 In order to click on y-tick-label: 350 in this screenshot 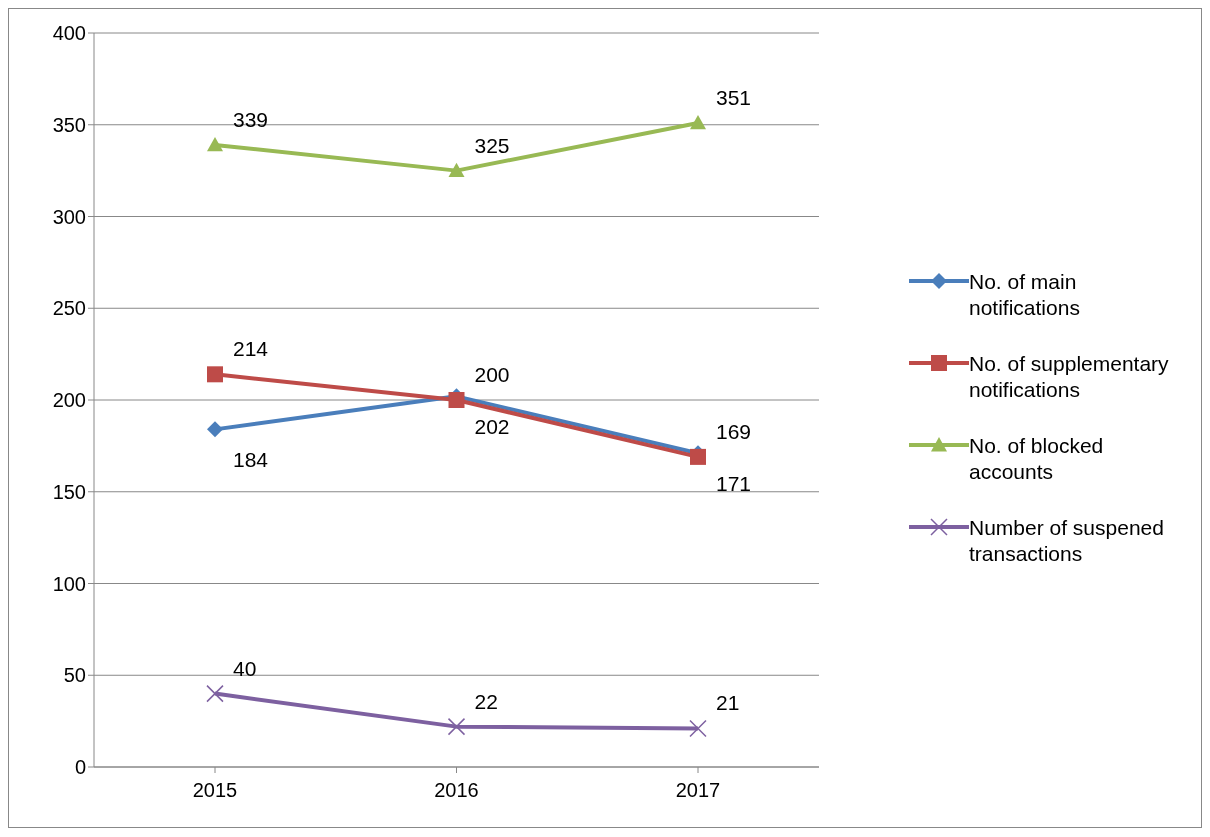, I will do `click(69, 124)`.